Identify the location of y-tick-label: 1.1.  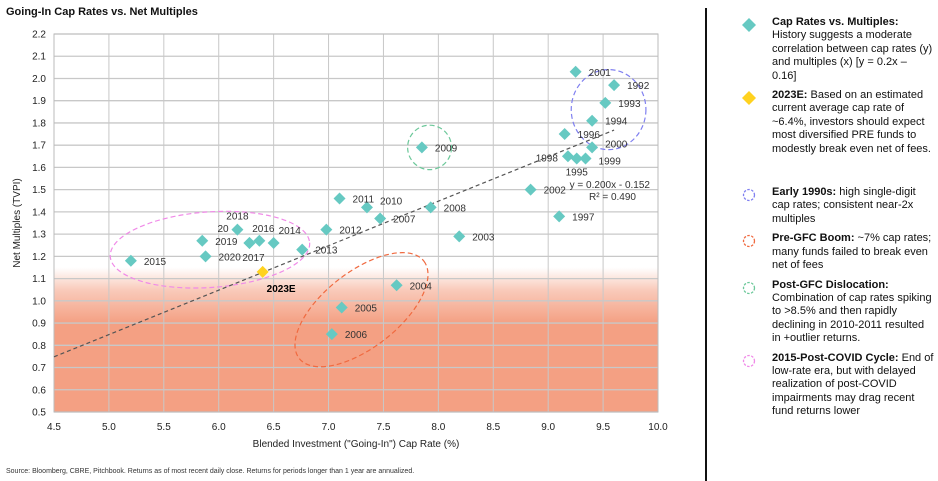
(39, 279).